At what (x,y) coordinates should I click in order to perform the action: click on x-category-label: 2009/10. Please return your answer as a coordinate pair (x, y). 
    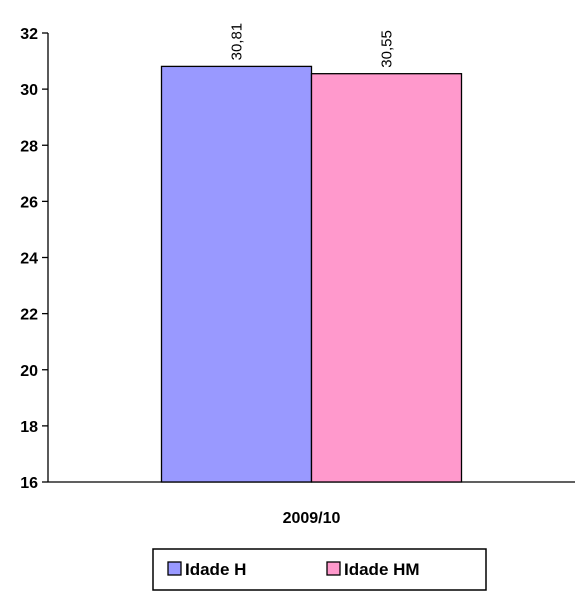
    Looking at the image, I should click on (312, 518).